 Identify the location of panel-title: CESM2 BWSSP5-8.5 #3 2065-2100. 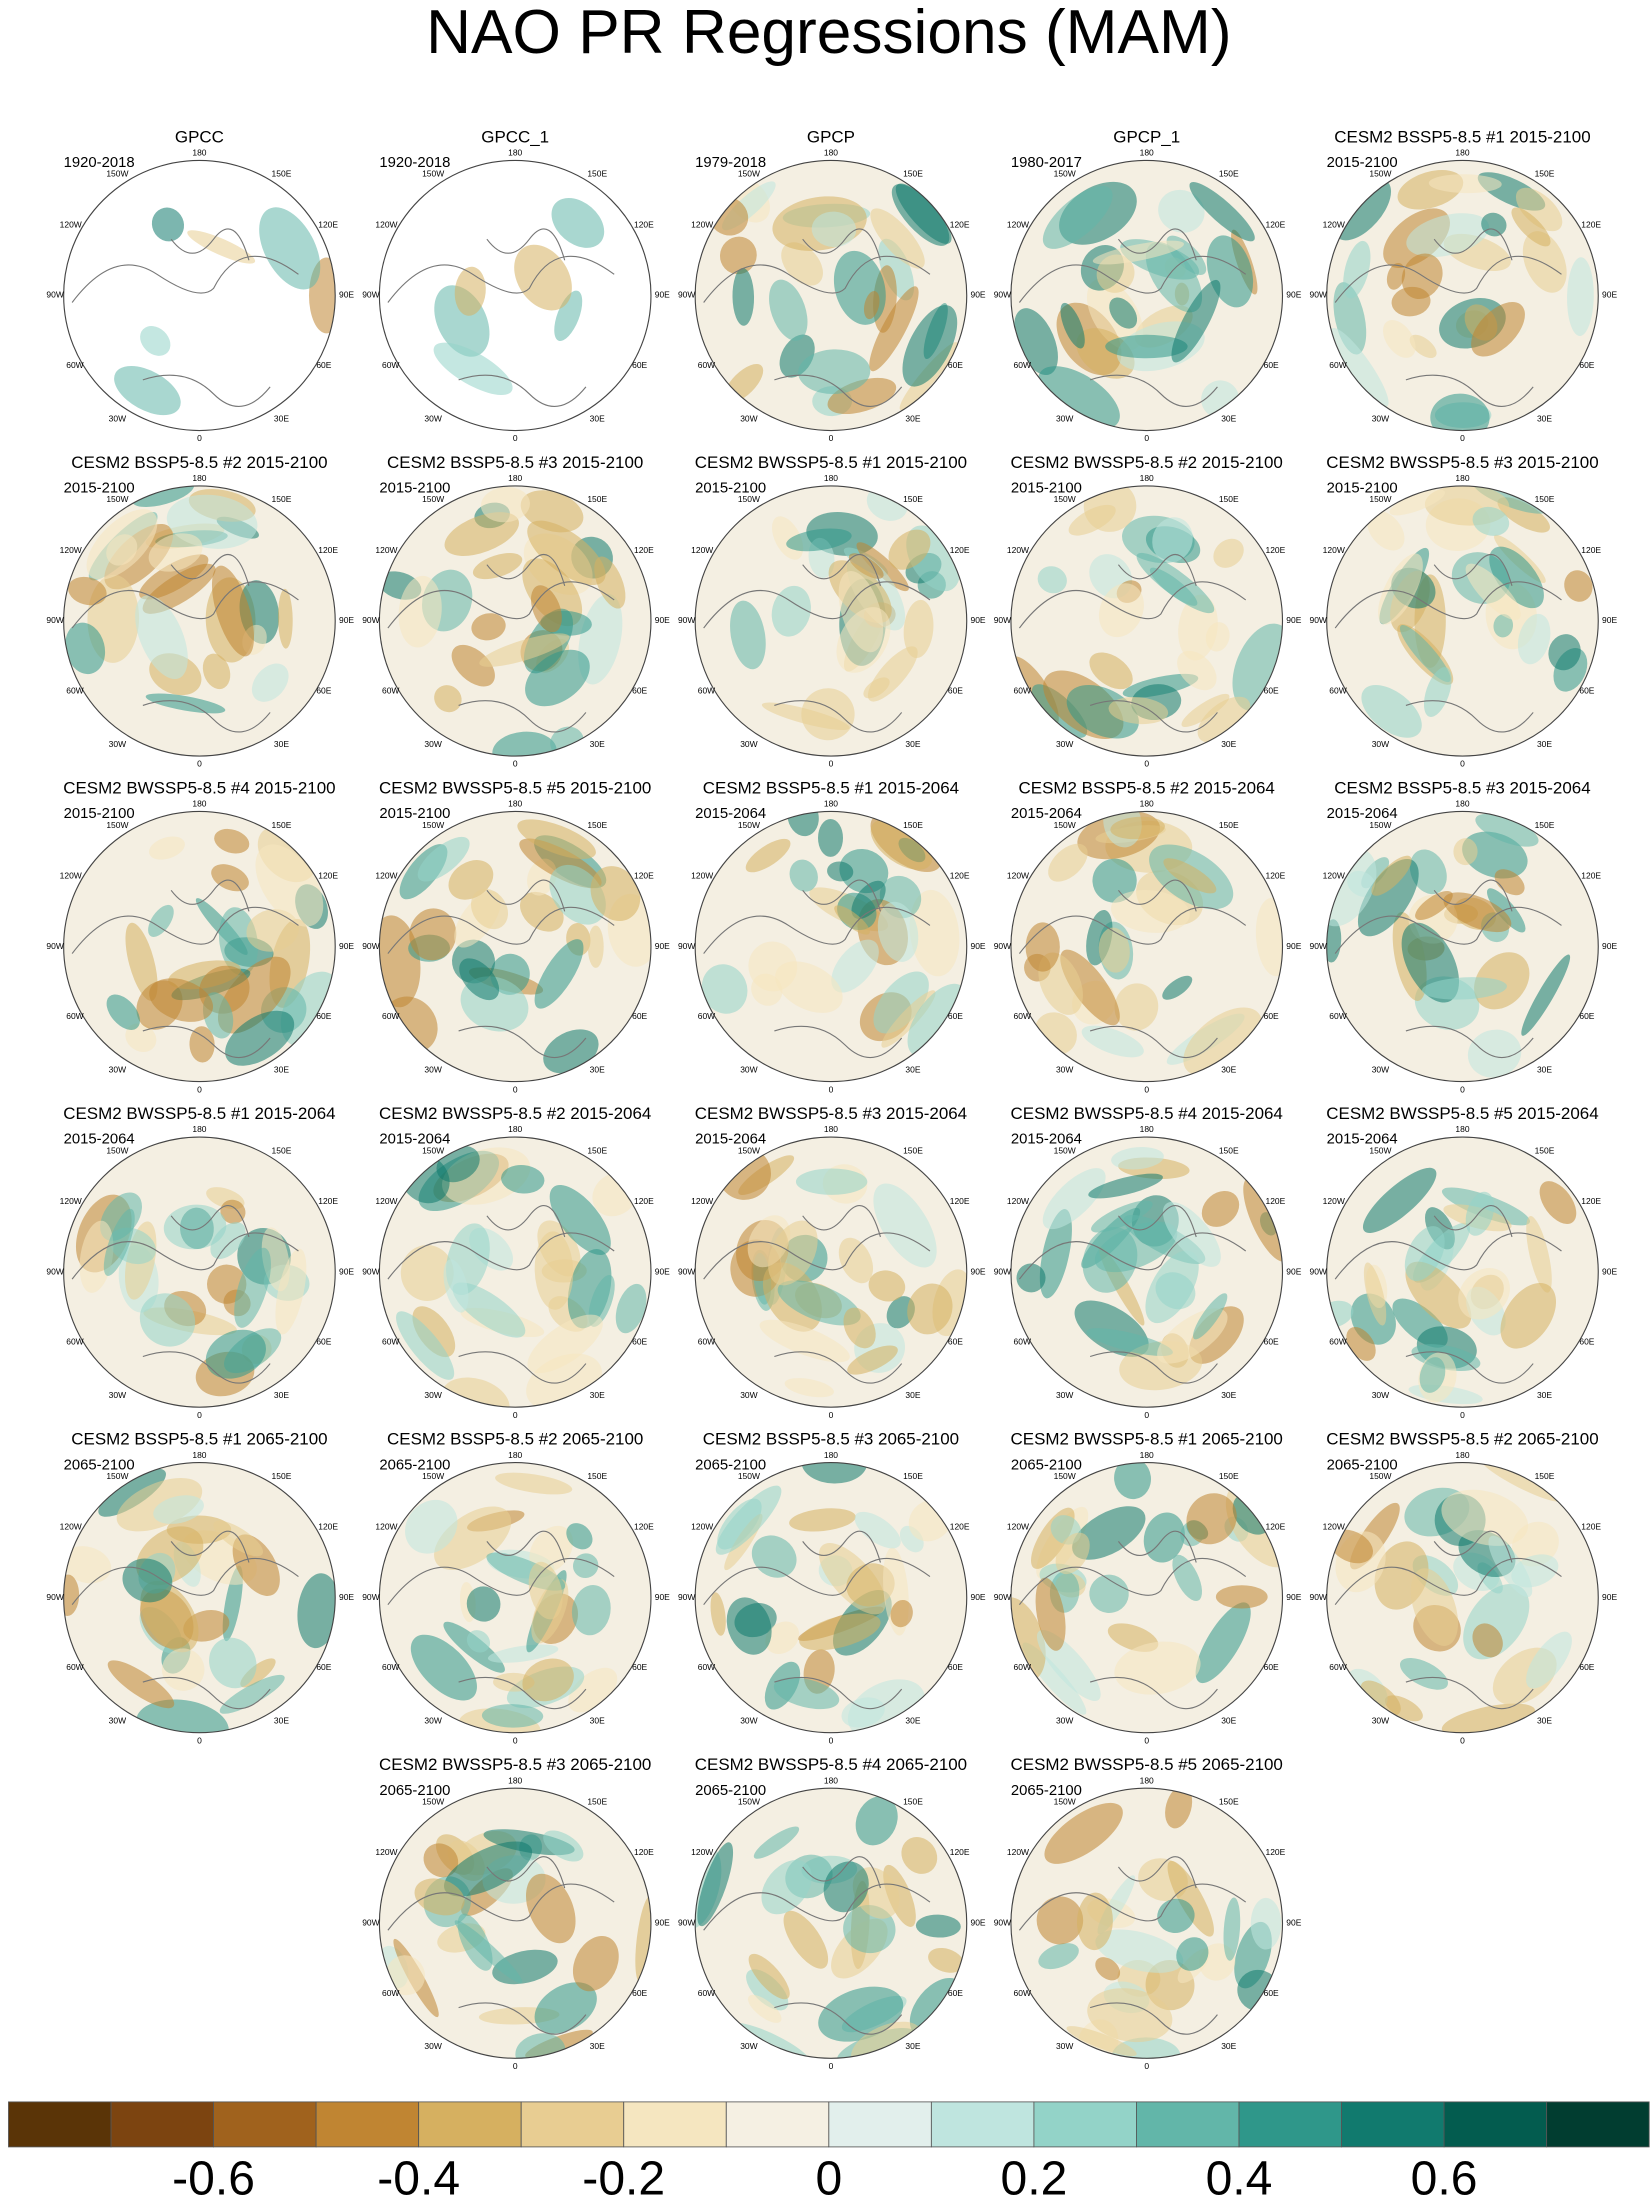
(515, 1764).